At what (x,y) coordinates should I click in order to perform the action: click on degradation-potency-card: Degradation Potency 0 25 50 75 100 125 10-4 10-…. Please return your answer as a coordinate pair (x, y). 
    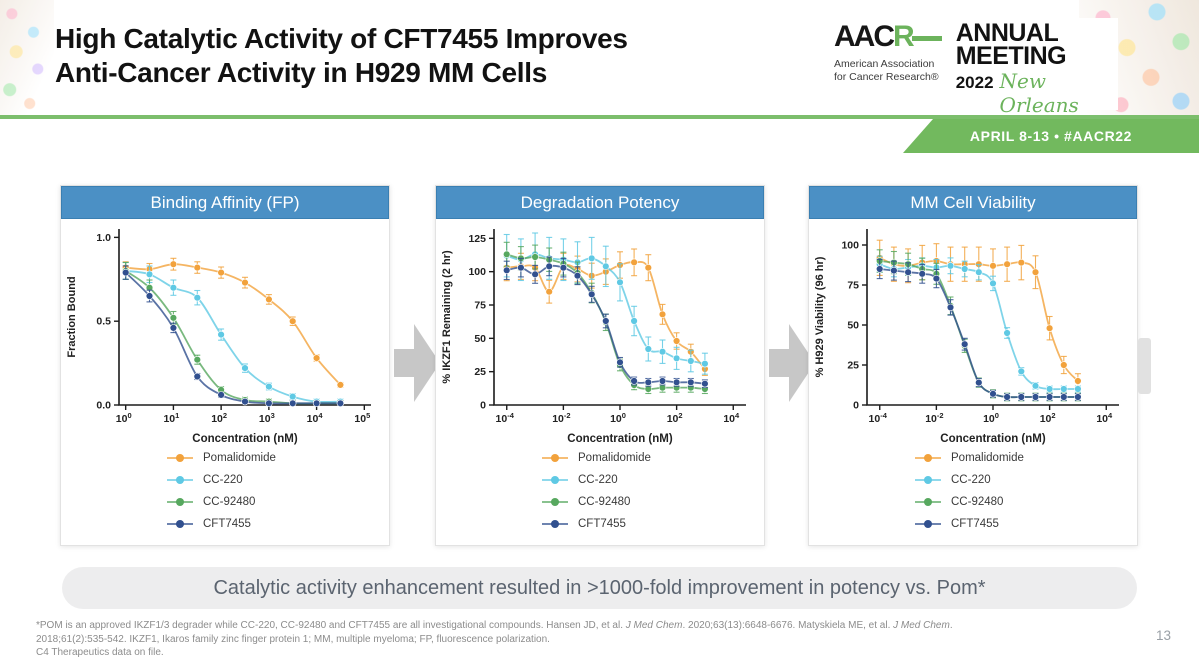
    Looking at the image, I should click on (600, 365).